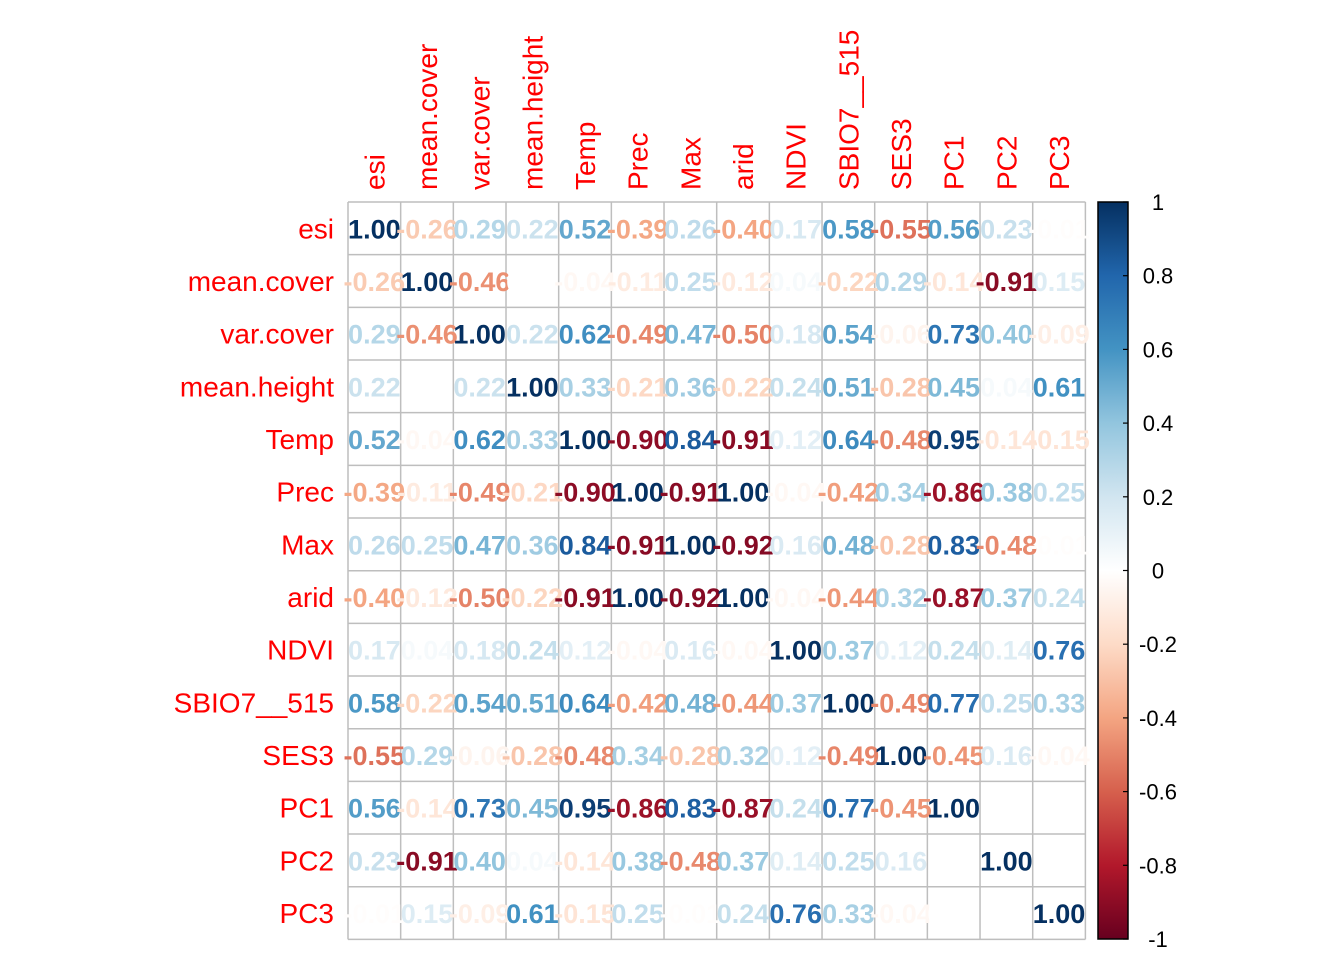 This screenshot has width=1344, height=960. I want to click on cell-value-mean.cover-arid: -0.12, so click(743, 282).